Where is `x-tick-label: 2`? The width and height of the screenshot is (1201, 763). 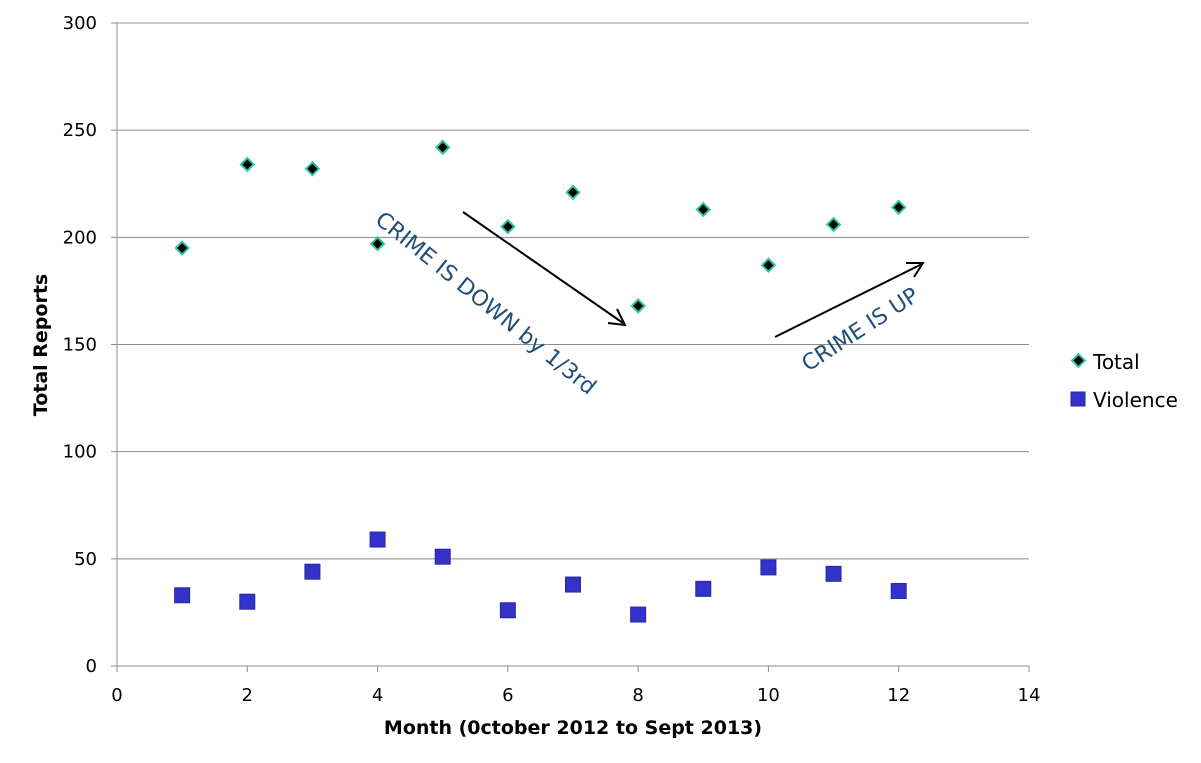 x-tick-label: 2 is located at coordinates (247, 695).